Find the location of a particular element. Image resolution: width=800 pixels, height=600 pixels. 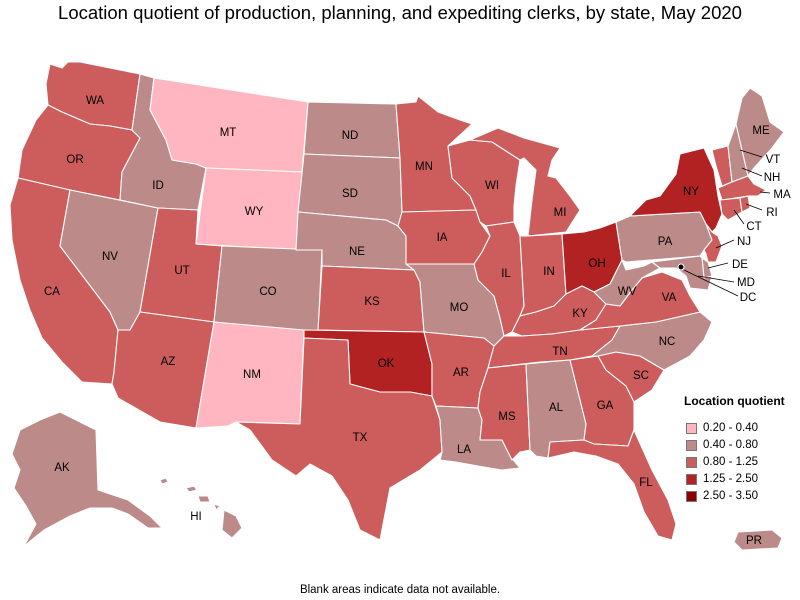

state-label-la: LA is located at coordinates (464, 450).